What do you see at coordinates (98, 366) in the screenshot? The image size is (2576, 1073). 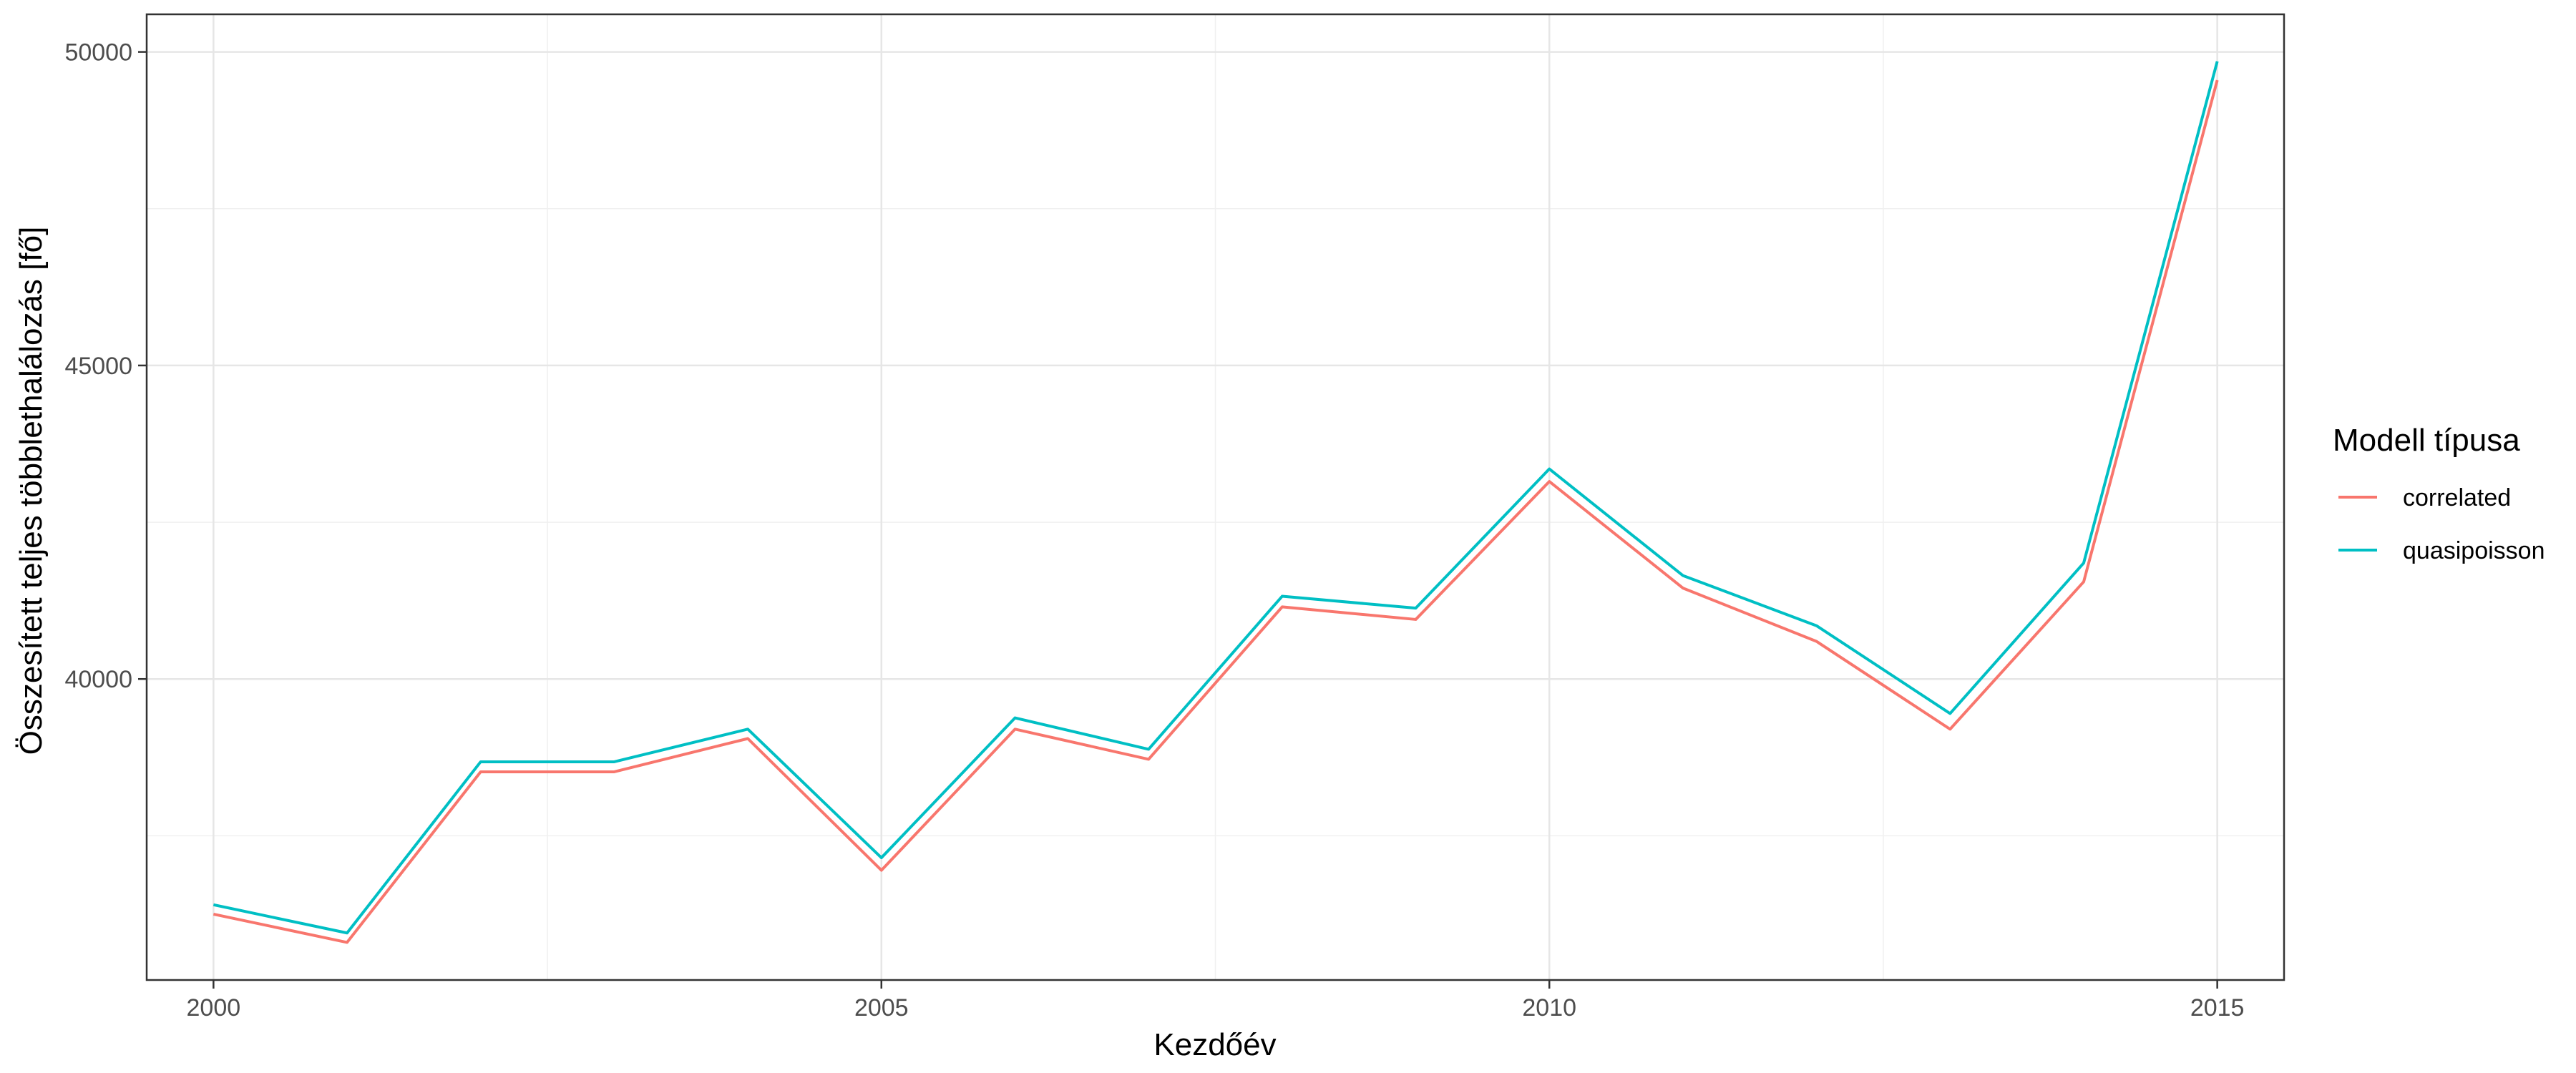 I see `y-tick-label: 45000` at bounding box center [98, 366].